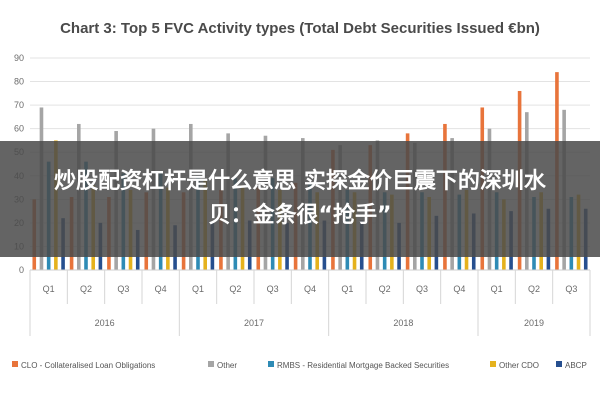 The image size is (600, 405). Describe the element at coordinates (519, 365) in the screenshot. I see `legend-label: Other CDO` at that location.